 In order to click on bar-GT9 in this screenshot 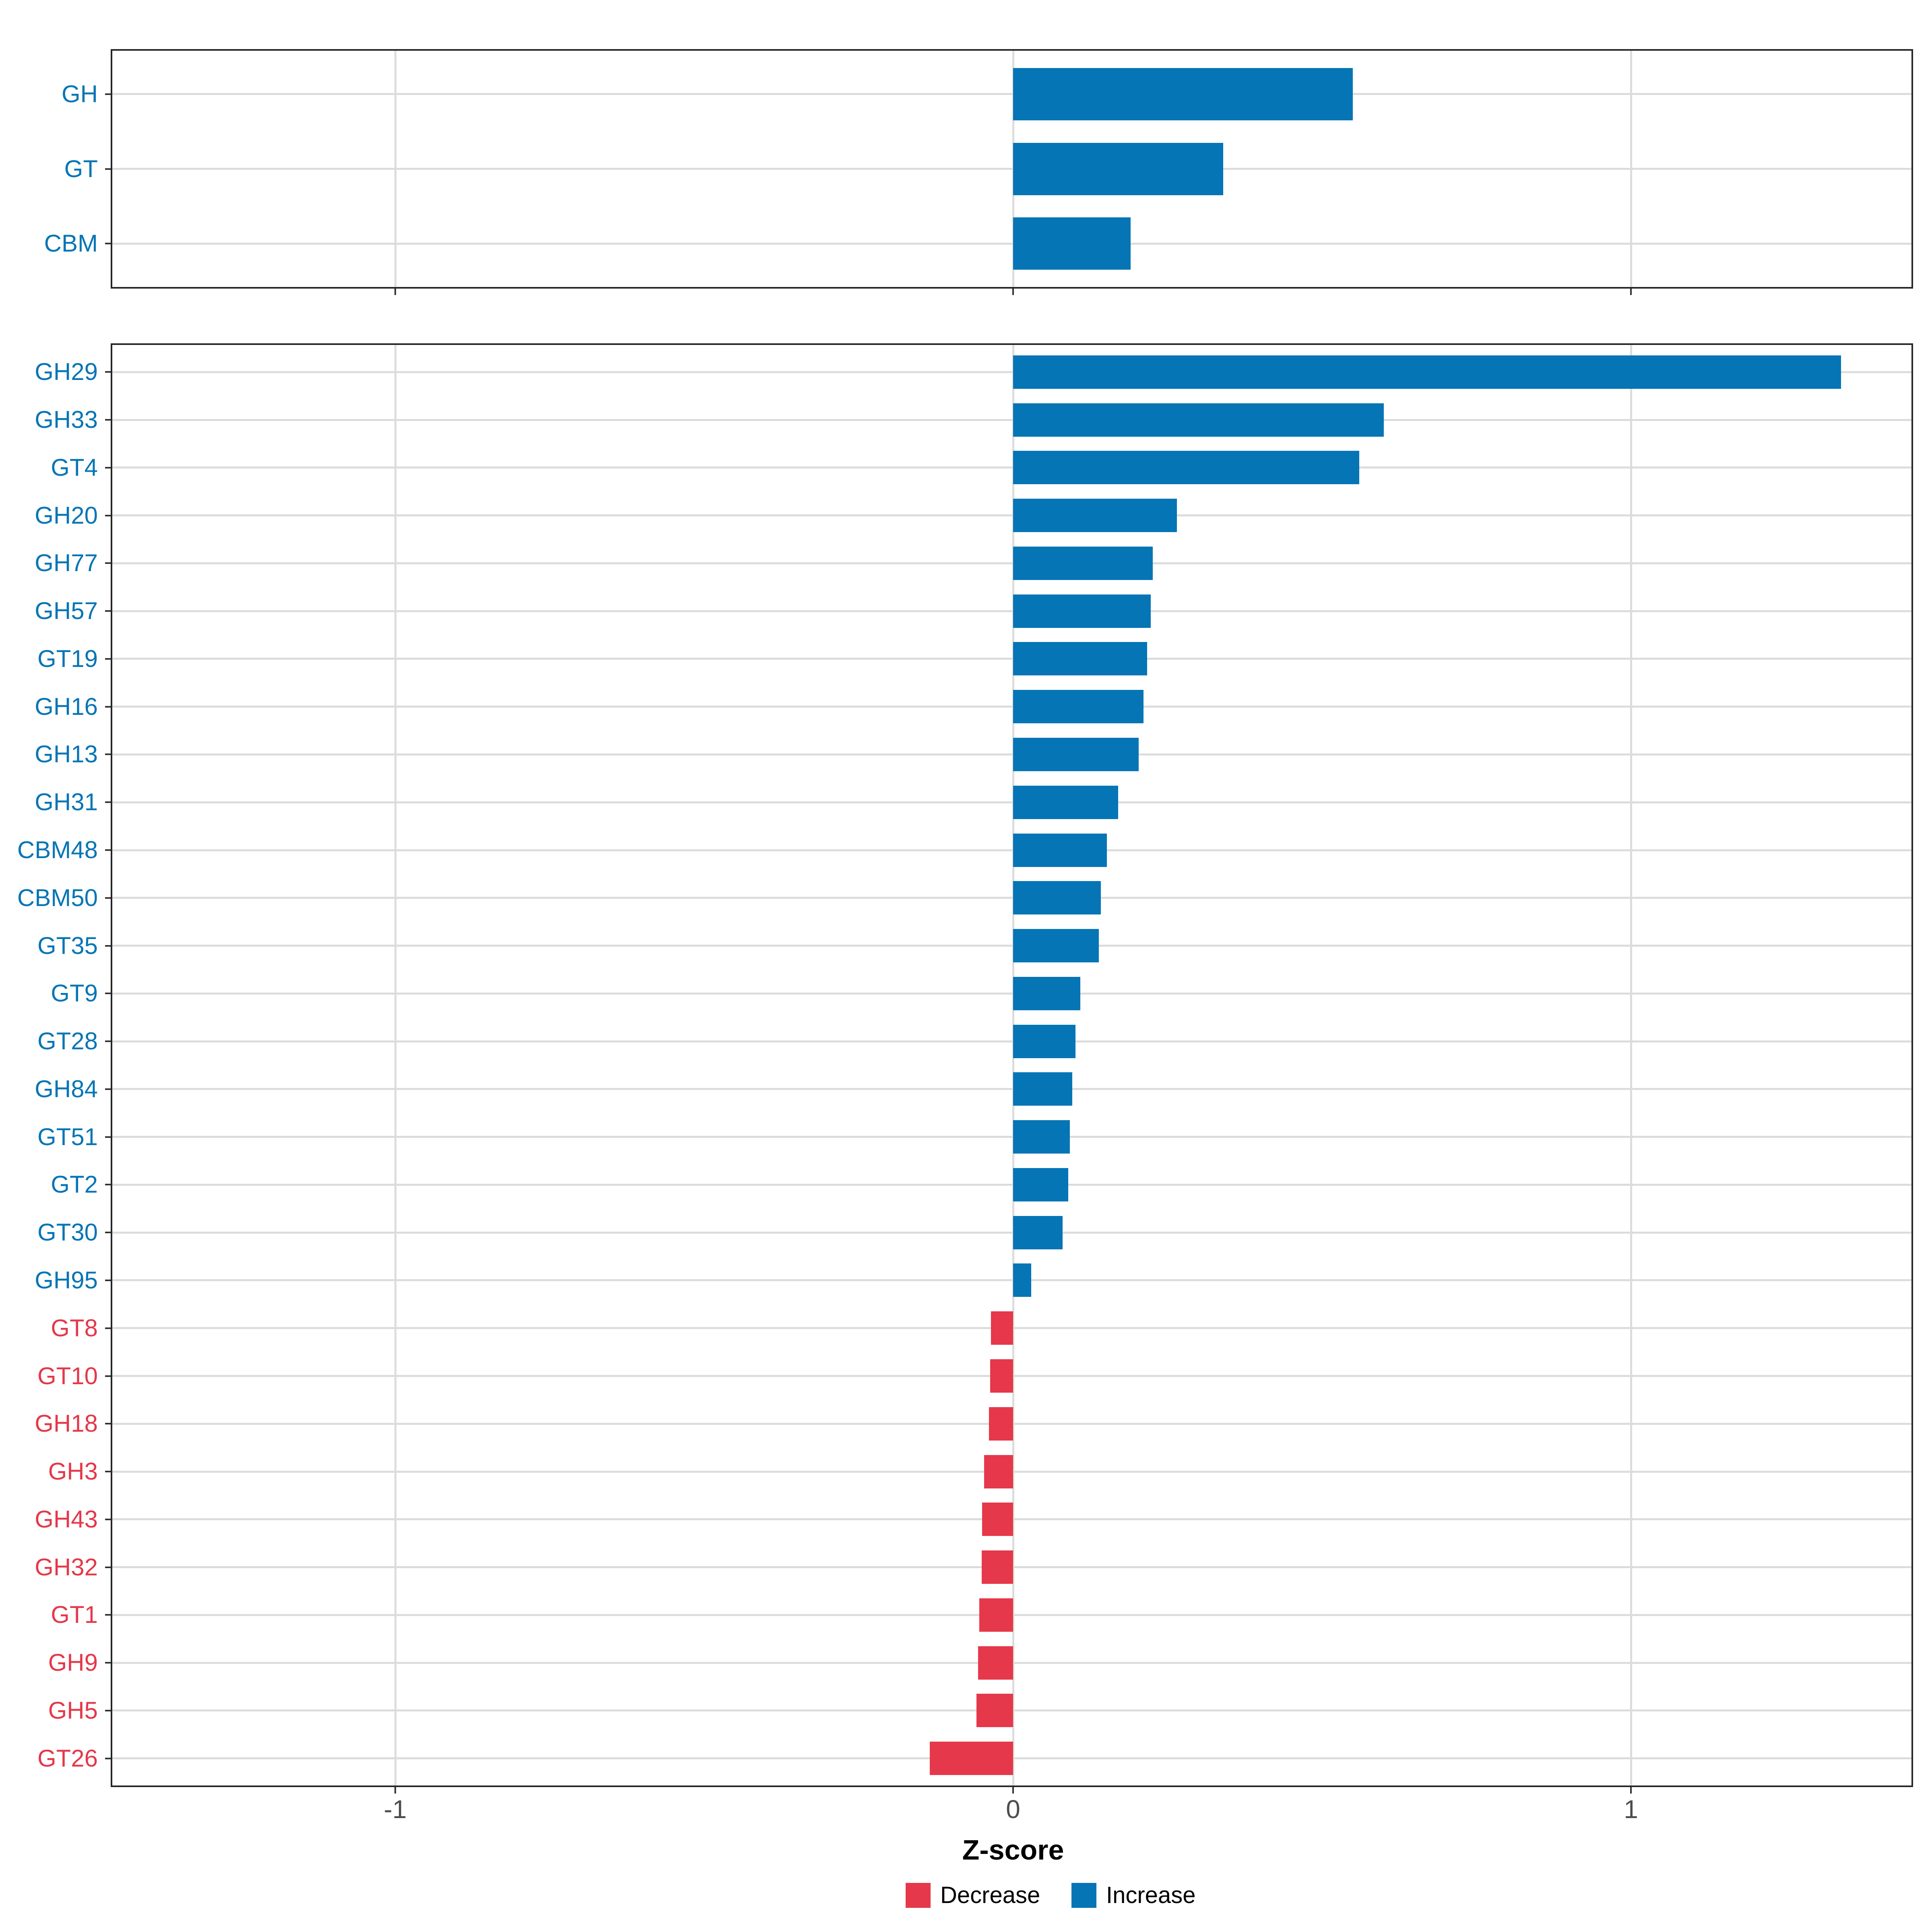, I will do `click(1047, 993)`.